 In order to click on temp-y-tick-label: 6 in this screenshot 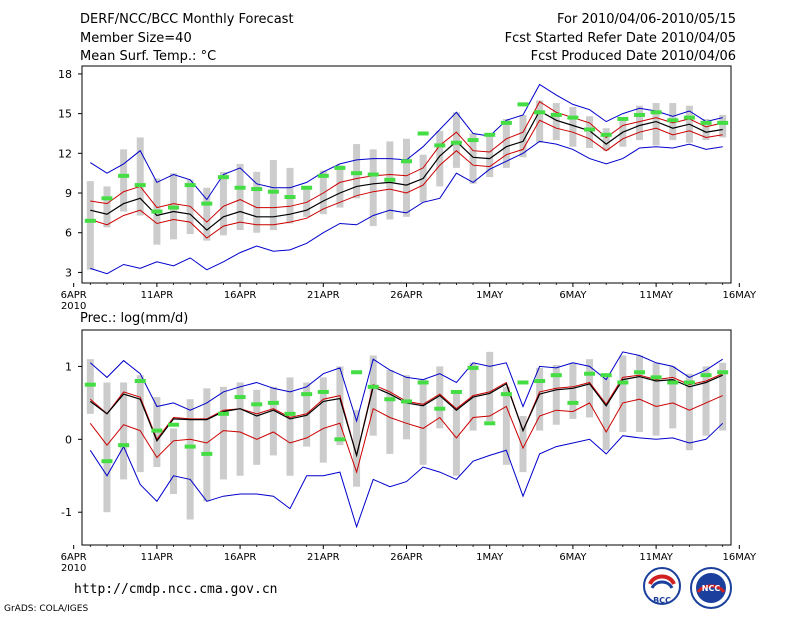, I will do `click(68, 233)`.